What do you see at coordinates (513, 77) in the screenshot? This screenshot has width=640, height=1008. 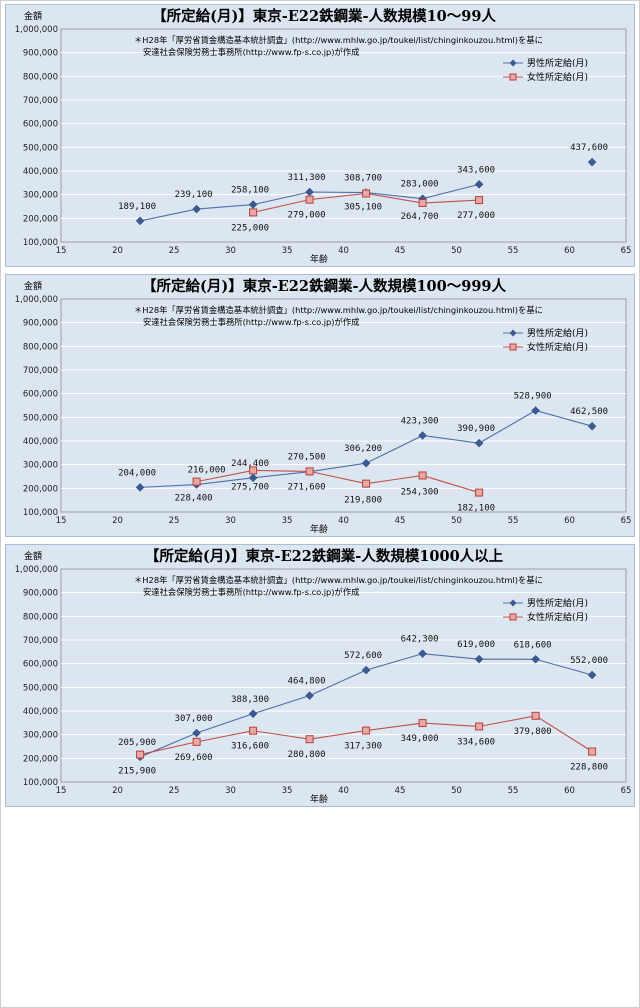 I see `legend-marker-female` at bounding box center [513, 77].